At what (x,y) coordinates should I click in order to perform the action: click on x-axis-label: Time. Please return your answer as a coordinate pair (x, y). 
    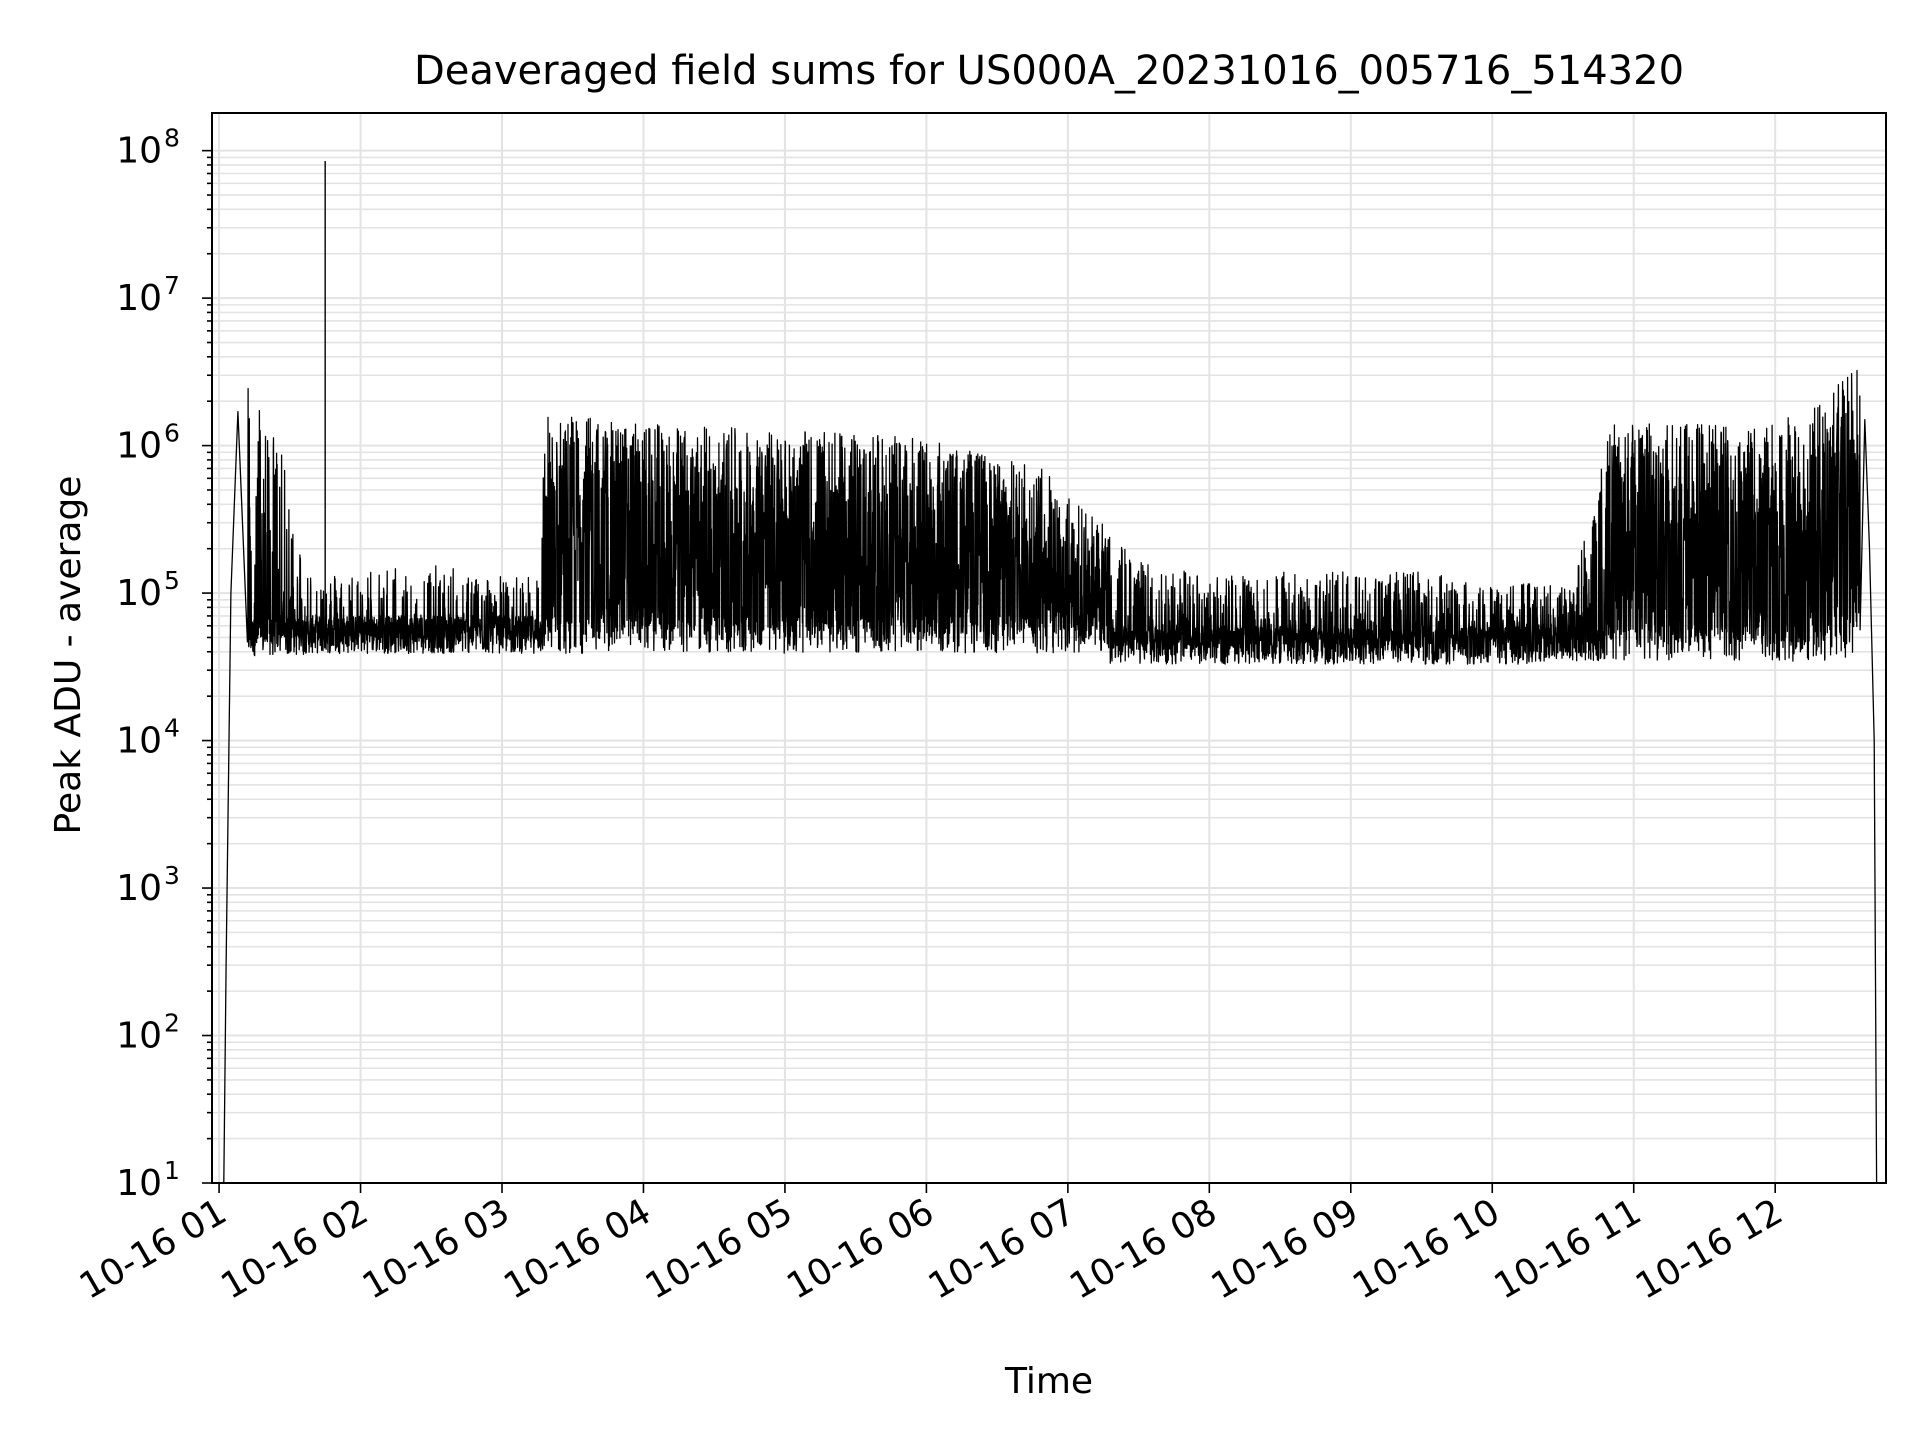
    Looking at the image, I should click on (1048, 1381).